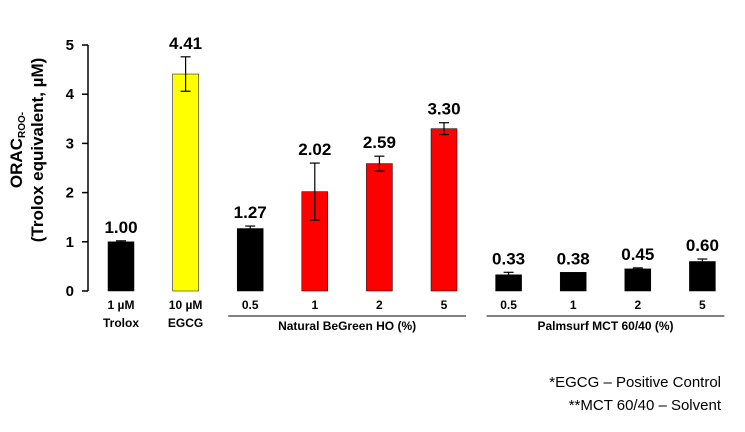 The height and width of the screenshot is (432, 745). Describe the element at coordinates (120, 227) in the screenshot. I see `bar-value-label: 1.00` at that location.